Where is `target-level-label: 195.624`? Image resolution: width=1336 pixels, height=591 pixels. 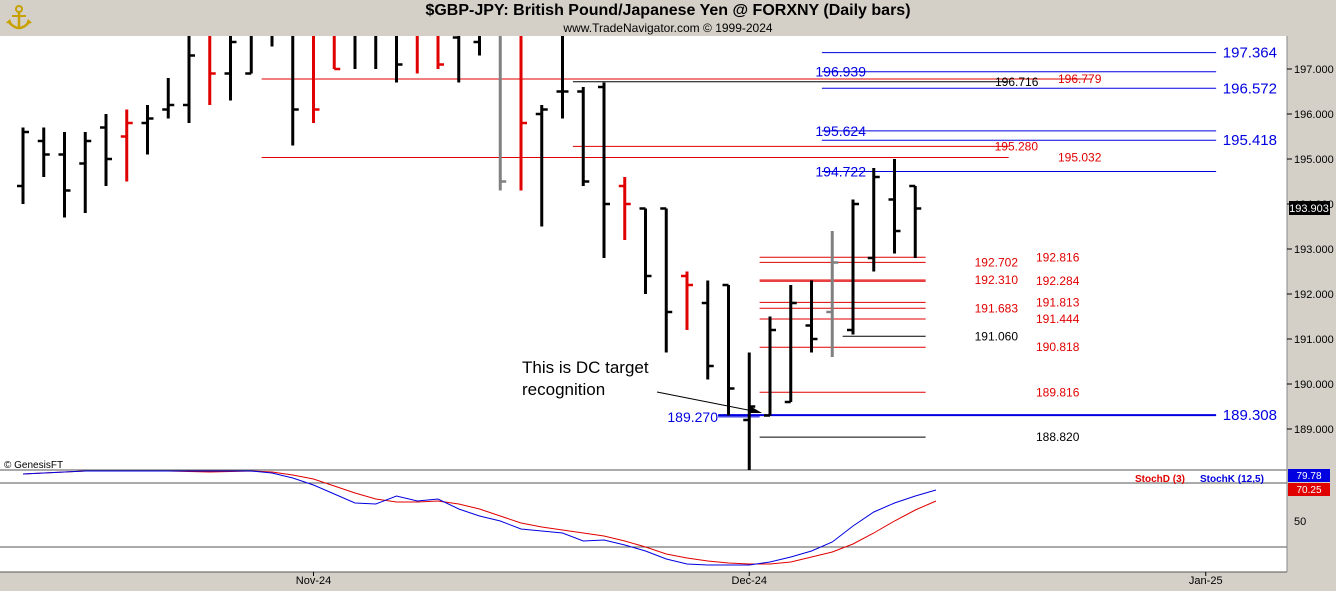
target-level-label: 195.624 is located at coordinates (840, 131).